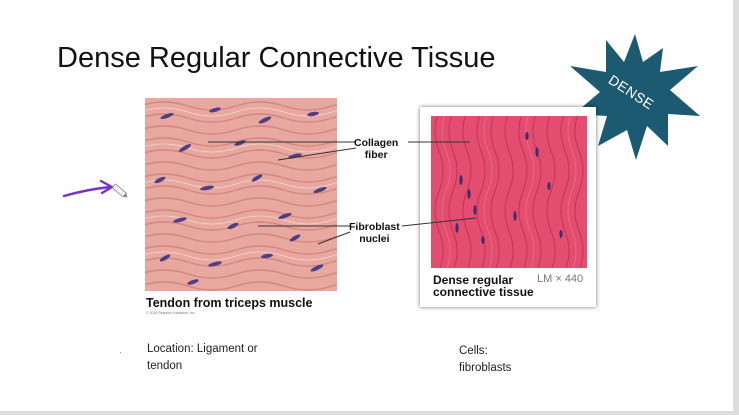  What do you see at coordinates (473, 280) in the screenshot?
I see `figure2-caption-line1: Dense regular` at bounding box center [473, 280].